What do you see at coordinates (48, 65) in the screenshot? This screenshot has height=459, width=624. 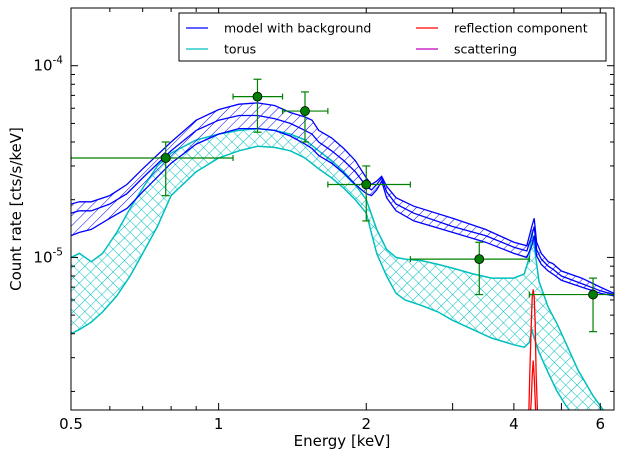 I see `y-tick-label: 10⁻⁴` at bounding box center [48, 65].